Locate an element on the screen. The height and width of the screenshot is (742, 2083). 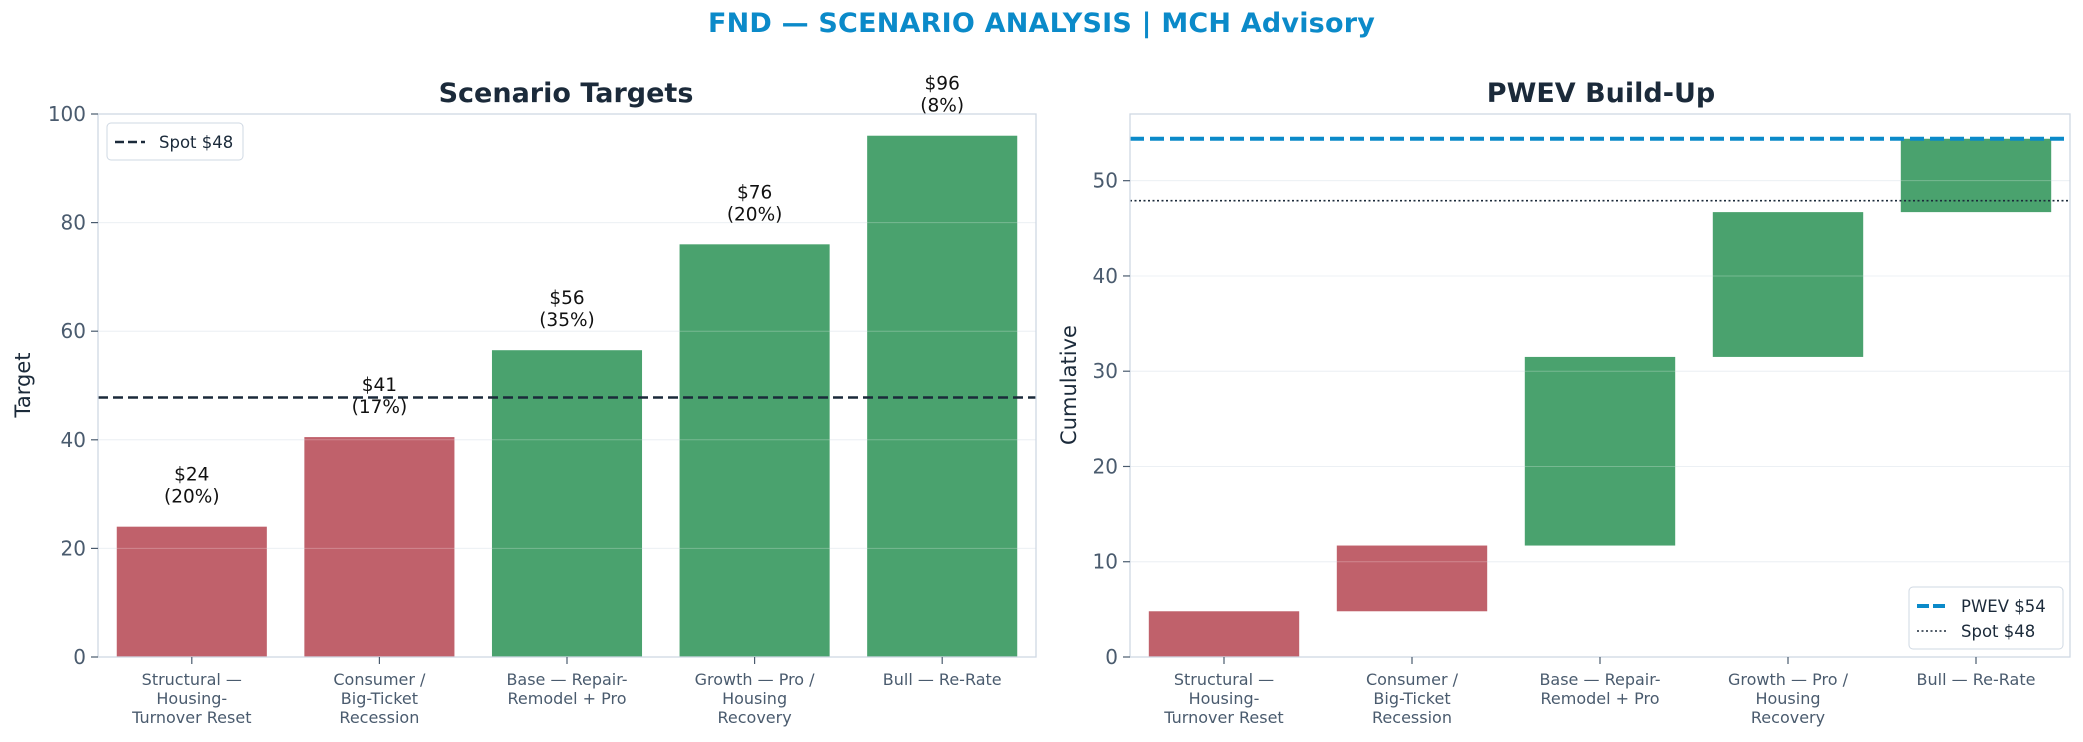
legend: PWEV $54 Spot $48 is located at coordinates (1986, 618).